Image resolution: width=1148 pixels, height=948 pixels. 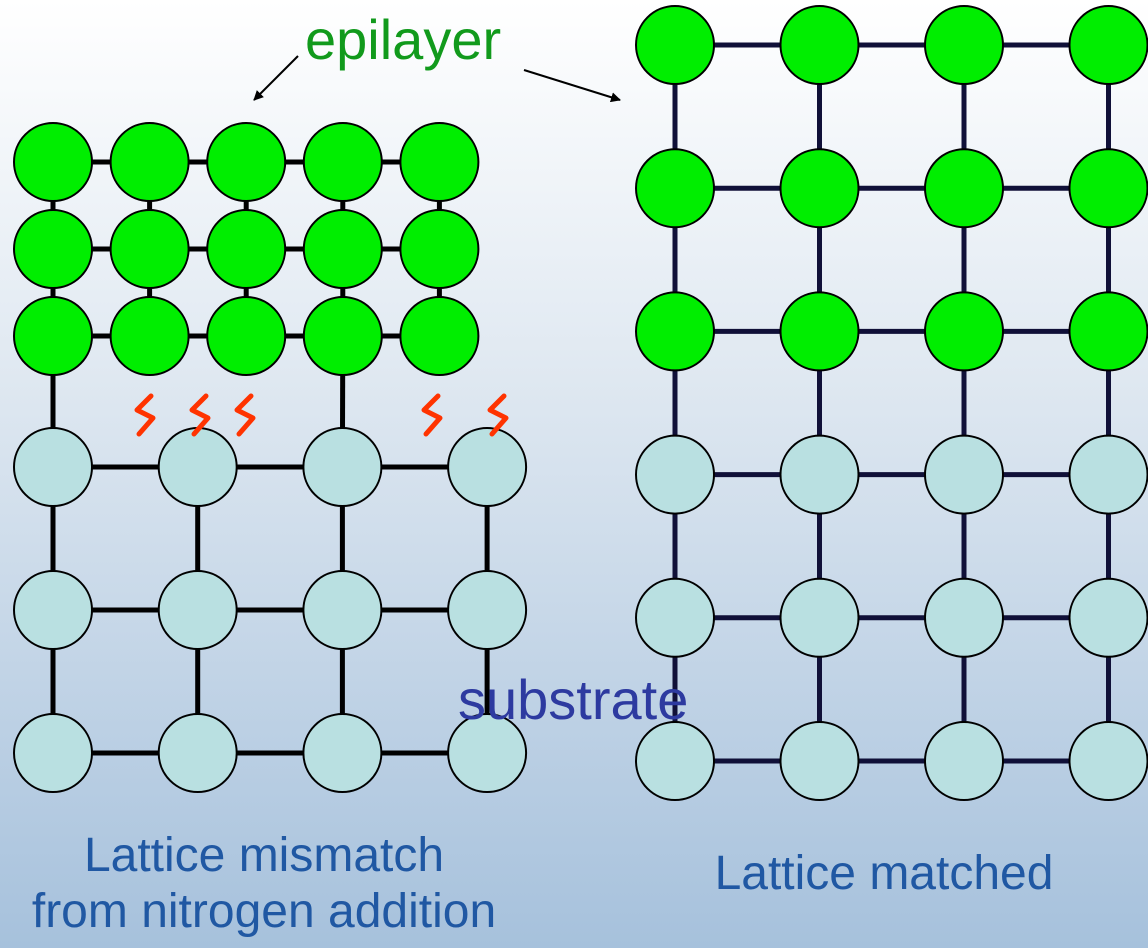 What do you see at coordinates (572, 86) in the screenshot?
I see `epilayer-arrow-right` at bounding box center [572, 86].